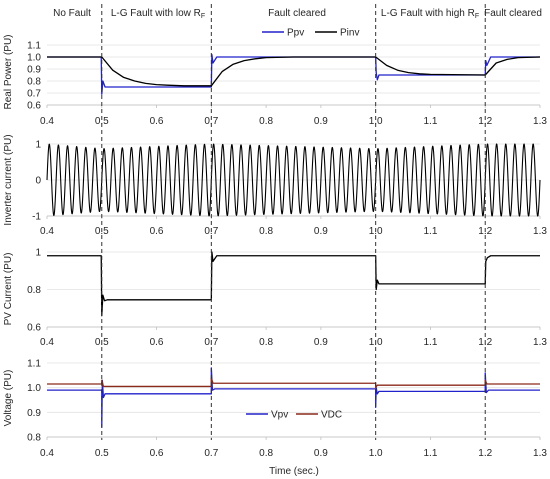 This screenshot has width=550, height=479. I want to click on y-tick-label-0: 0, so click(38, 181).